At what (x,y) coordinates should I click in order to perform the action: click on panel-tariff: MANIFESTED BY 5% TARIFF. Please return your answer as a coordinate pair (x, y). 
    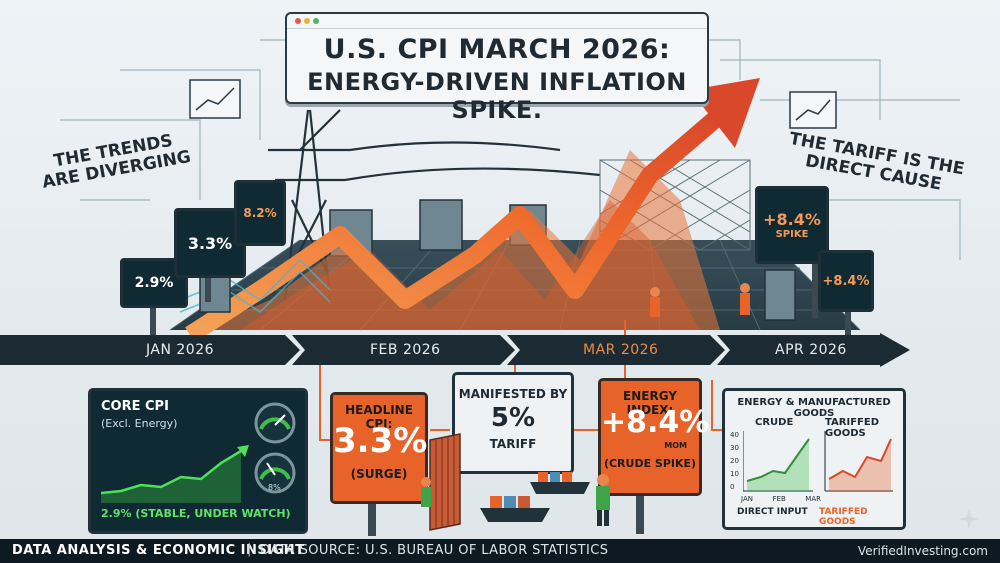
    Looking at the image, I should click on (513, 423).